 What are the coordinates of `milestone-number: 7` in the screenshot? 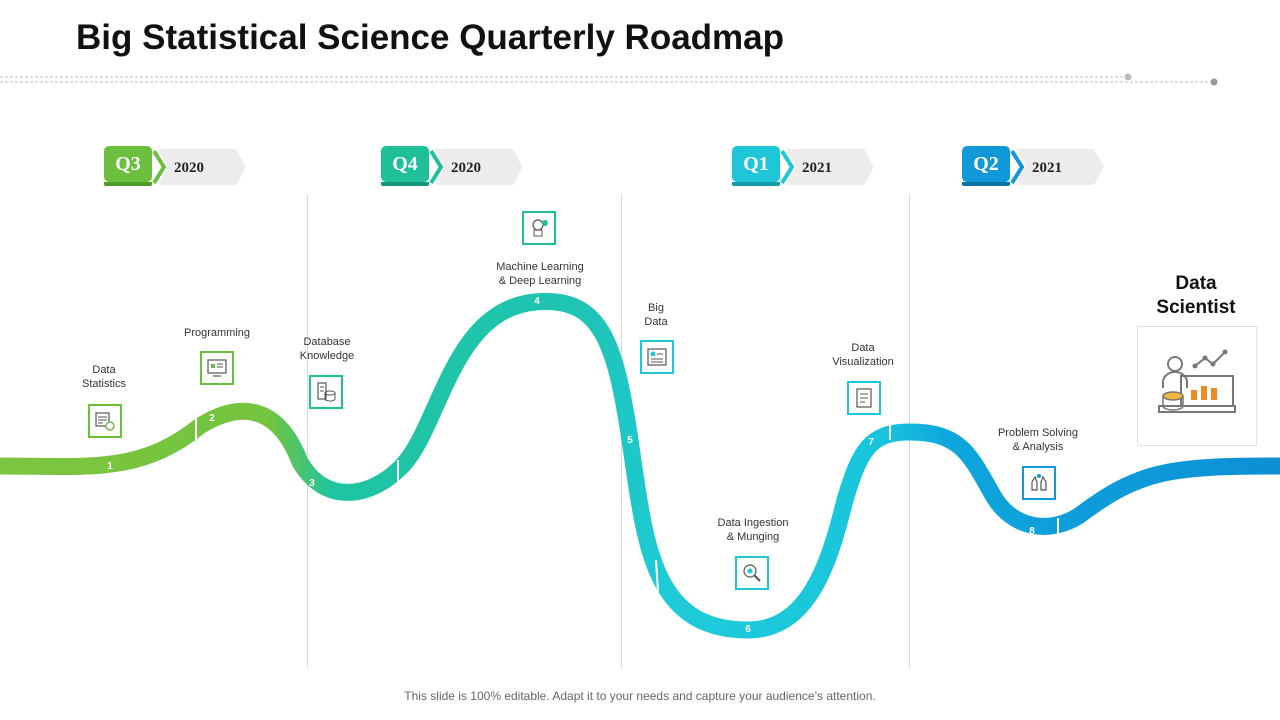 It's located at (871, 442).